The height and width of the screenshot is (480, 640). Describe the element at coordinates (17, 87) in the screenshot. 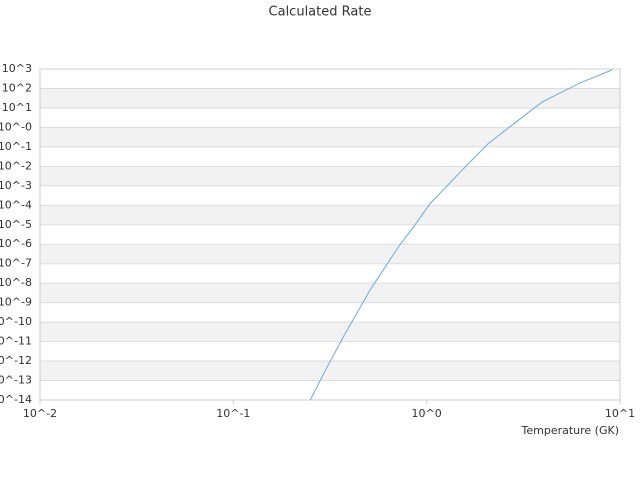

I see `y-tick-label: 10^2` at that location.